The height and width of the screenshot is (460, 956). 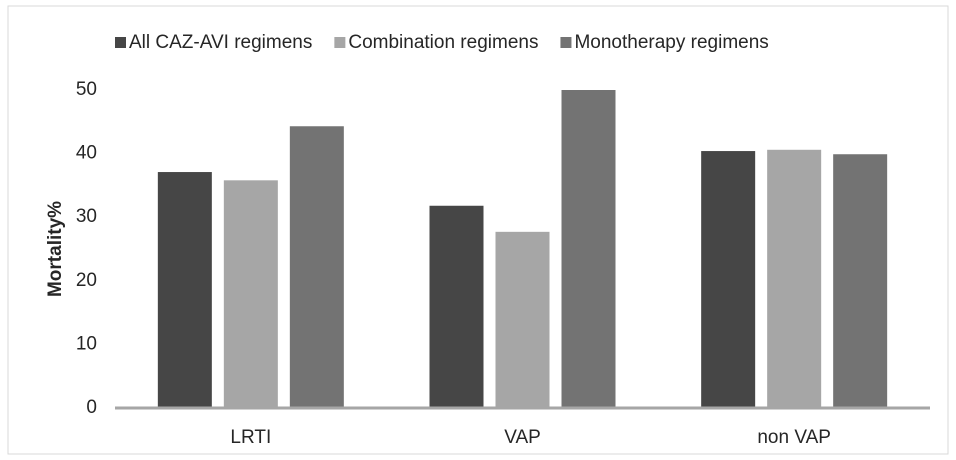 I want to click on y-tick-label: 40, so click(x=86, y=153).